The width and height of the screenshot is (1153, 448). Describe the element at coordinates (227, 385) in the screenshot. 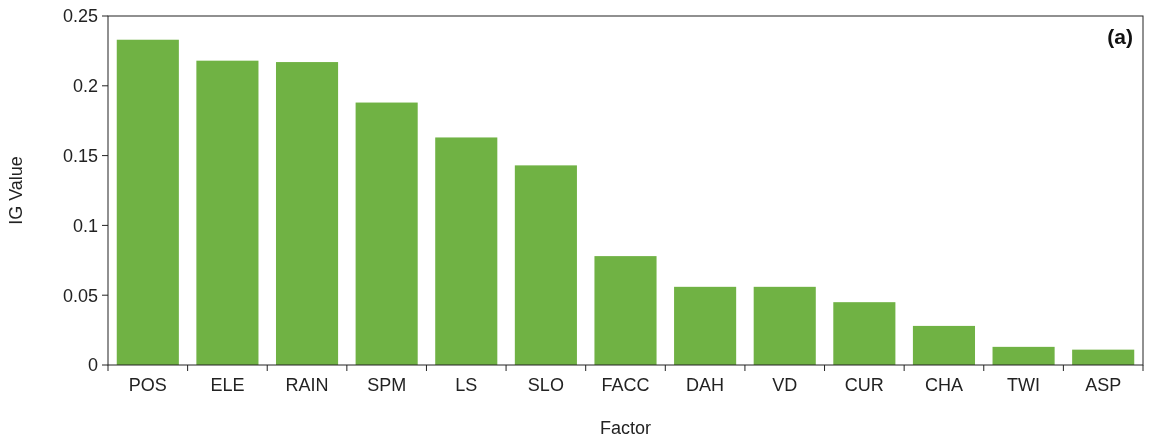

I see `x-tick-label: ELE` at that location.